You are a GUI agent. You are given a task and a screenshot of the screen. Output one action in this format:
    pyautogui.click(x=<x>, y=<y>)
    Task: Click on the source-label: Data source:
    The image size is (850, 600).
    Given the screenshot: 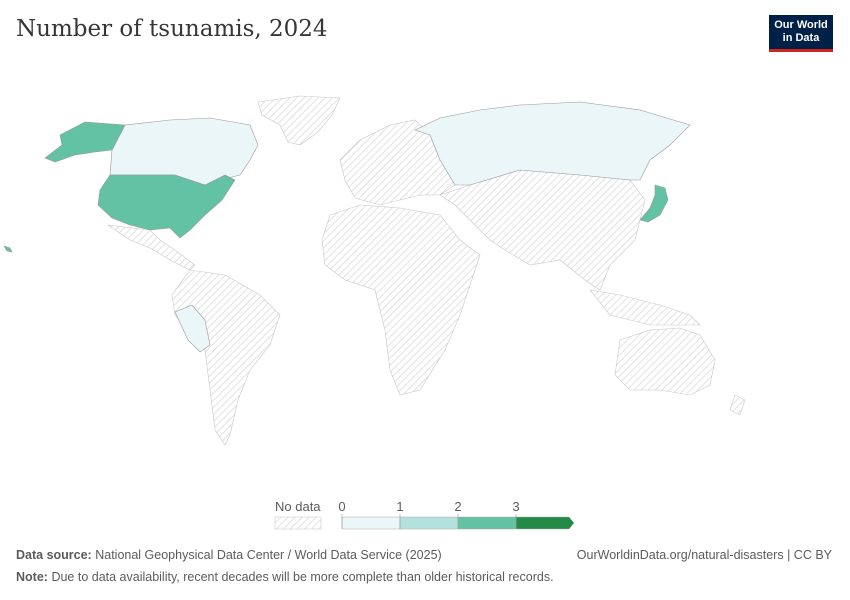 What is the action you would take?
    pyautogui.click(x=54, y=555)
    